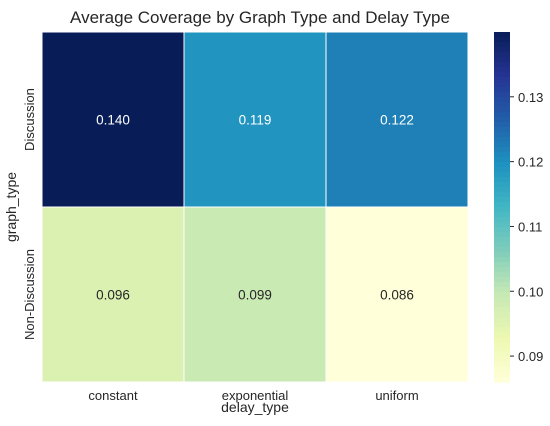  I want to click on cell-value-label-1-0: 0.096, so click(113, 295).